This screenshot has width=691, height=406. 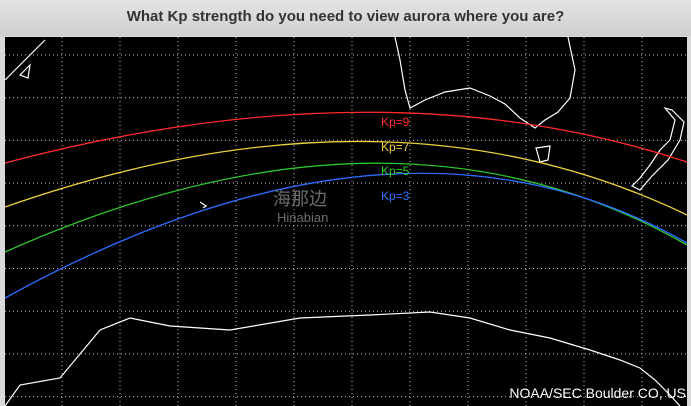 I want to click on kp-label: Kp=3, so click(x=395, y=196).